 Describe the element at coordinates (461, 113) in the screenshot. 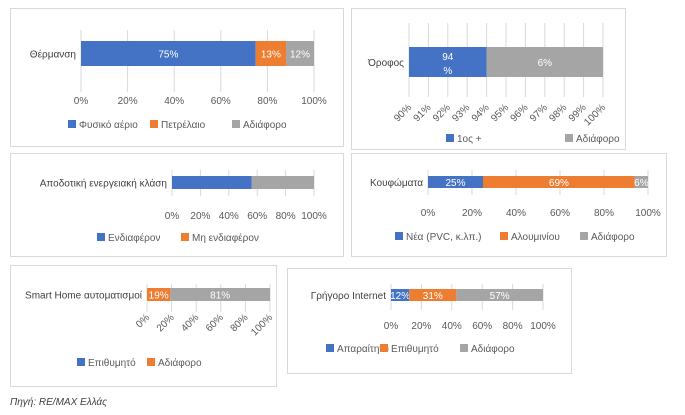

I see `tick-label: 93%` at that location.